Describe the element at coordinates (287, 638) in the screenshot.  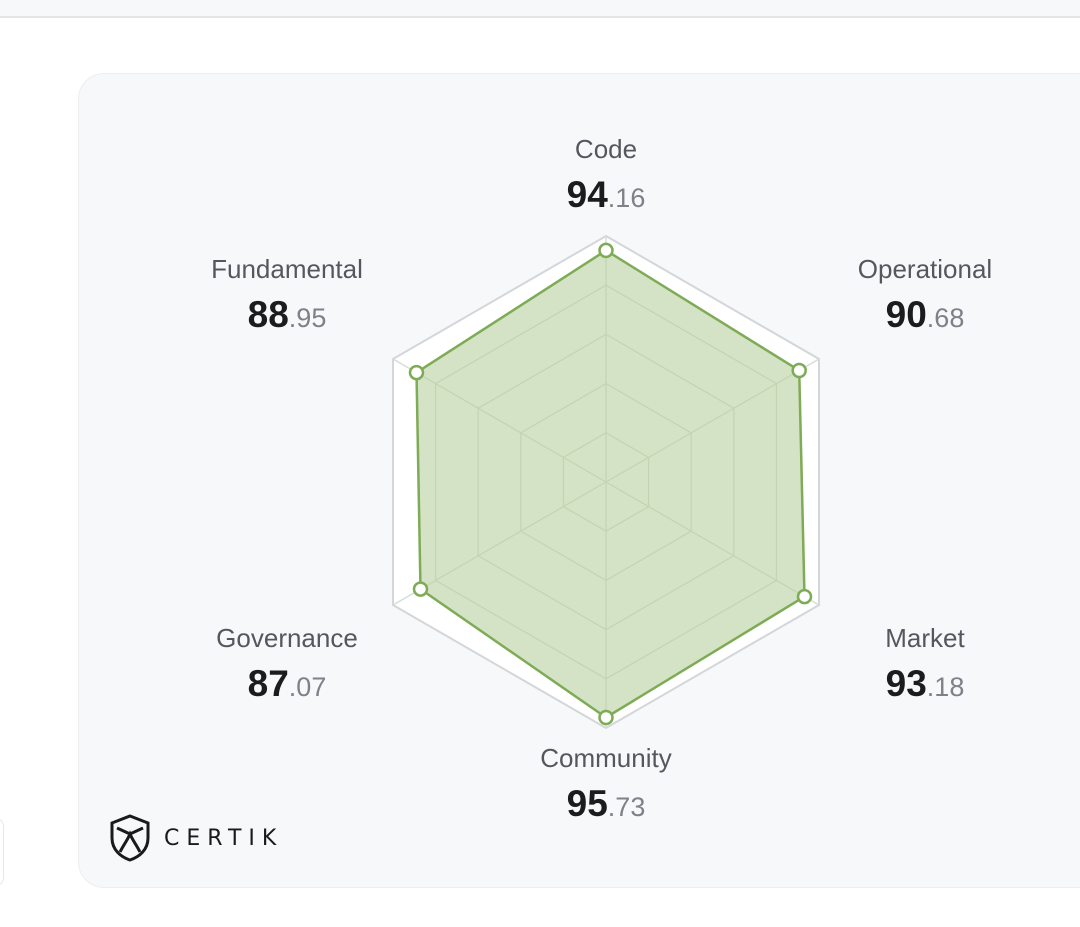
I see `axis-name-governance: Governance` at that location.